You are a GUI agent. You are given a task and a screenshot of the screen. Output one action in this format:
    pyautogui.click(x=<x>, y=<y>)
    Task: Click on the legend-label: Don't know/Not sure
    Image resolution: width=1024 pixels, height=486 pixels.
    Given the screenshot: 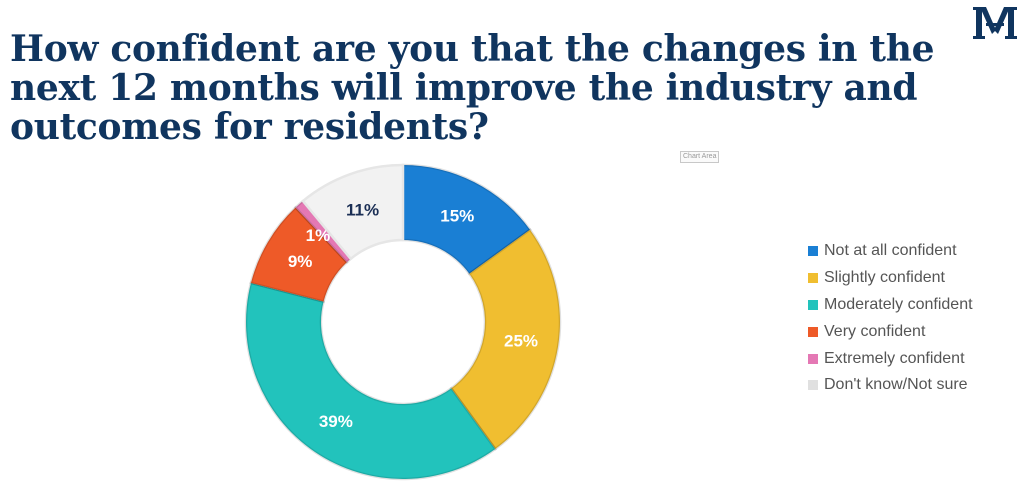 What is the action you would take?
    pyautogui.click(x=896, y=385)
    